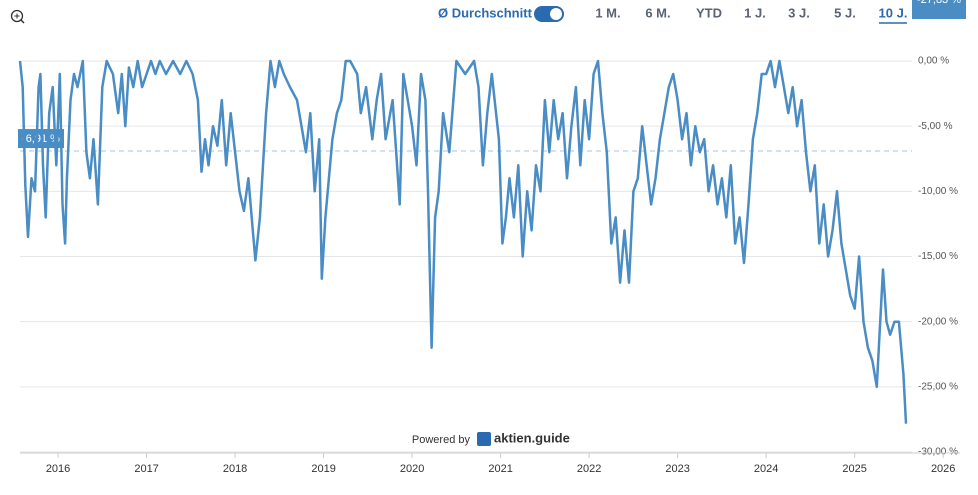 The width and height of the screenshot is (978, 495). Describe the element at coordinates (235, 469) in the screenshot. I see `x-tick-label: 2018` at that location.